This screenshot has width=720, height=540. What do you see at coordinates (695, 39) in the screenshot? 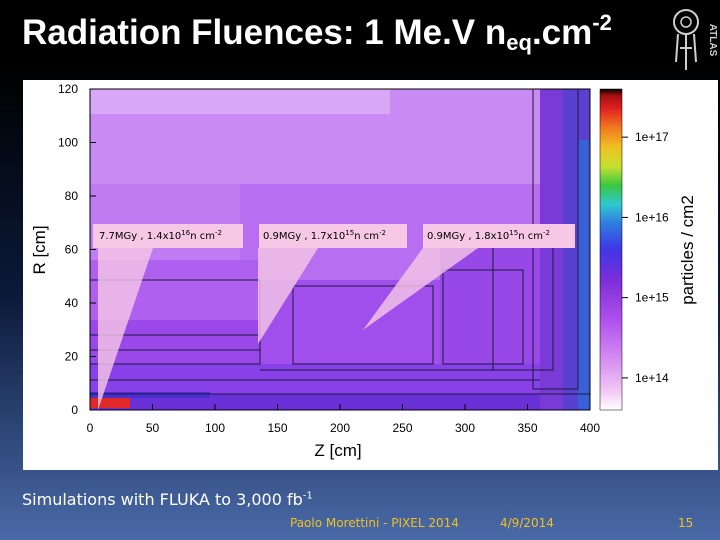
I see `atlas-logo: ATLAS` at bounding box center [695, 39].